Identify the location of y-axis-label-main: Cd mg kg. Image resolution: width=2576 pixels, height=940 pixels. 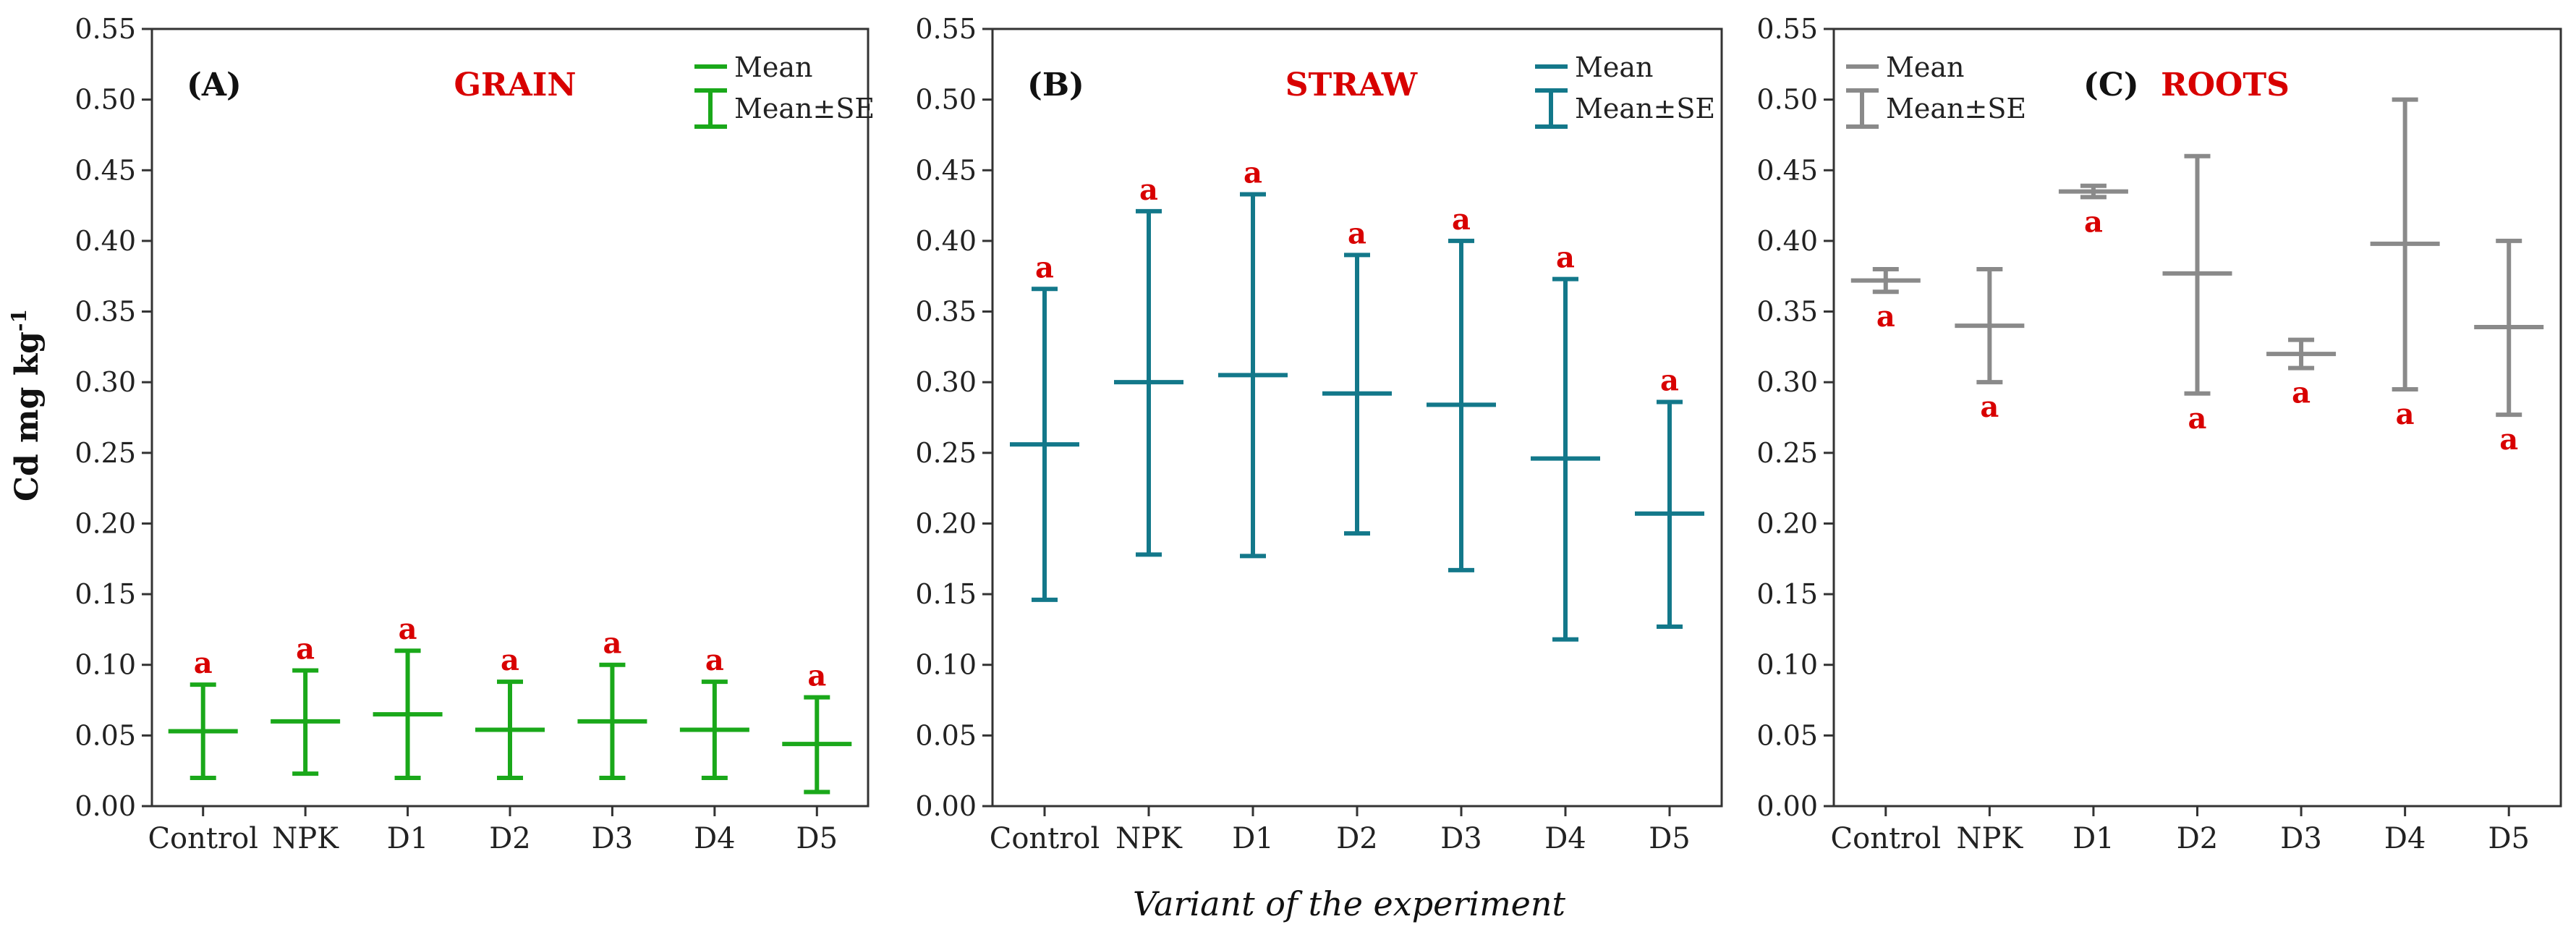
(27, 416).